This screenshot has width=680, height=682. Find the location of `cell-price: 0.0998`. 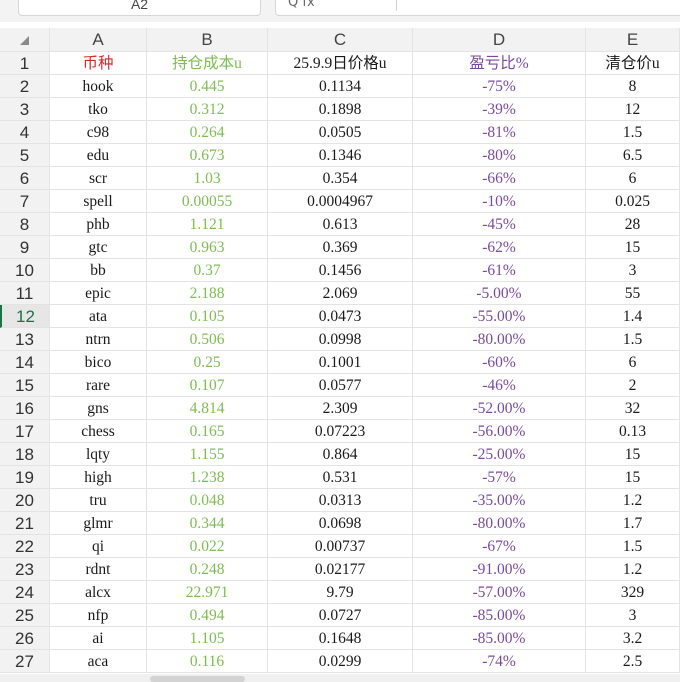

cell-price: 0.0998 is located at coordinates (340, 339).